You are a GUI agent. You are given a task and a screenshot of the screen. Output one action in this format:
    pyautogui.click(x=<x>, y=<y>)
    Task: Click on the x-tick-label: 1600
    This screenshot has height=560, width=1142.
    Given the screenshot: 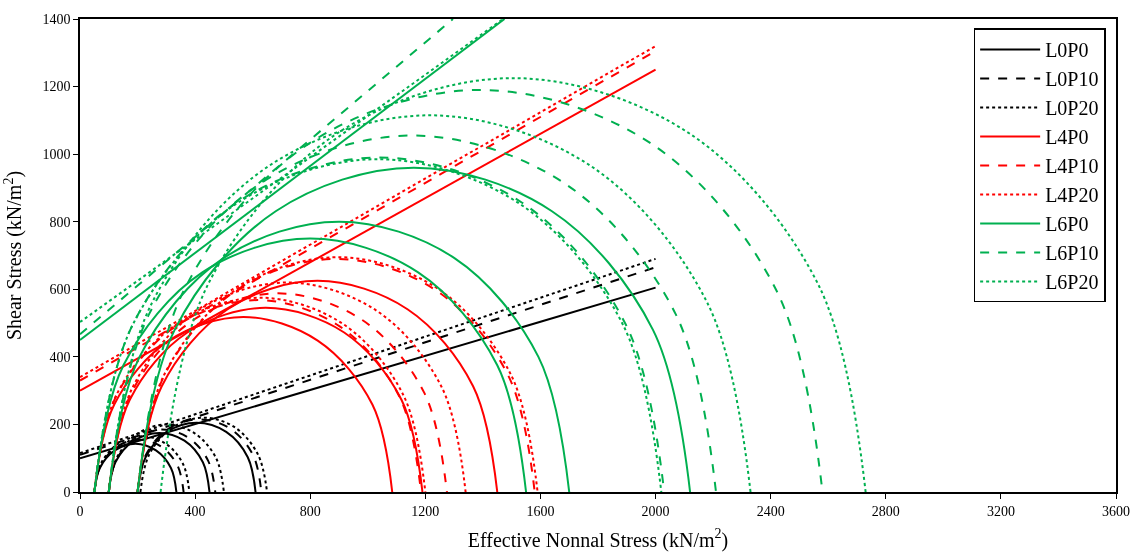 What is the action you would take?
    pyautogui.click(x=540, y=511)
    